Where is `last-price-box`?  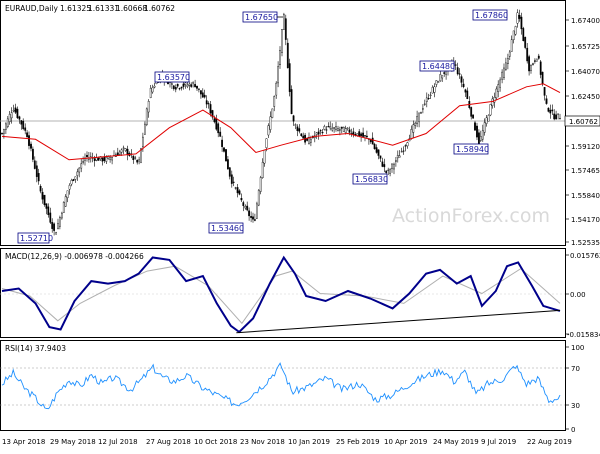
last-price-box is located at coordinates (582, 121).